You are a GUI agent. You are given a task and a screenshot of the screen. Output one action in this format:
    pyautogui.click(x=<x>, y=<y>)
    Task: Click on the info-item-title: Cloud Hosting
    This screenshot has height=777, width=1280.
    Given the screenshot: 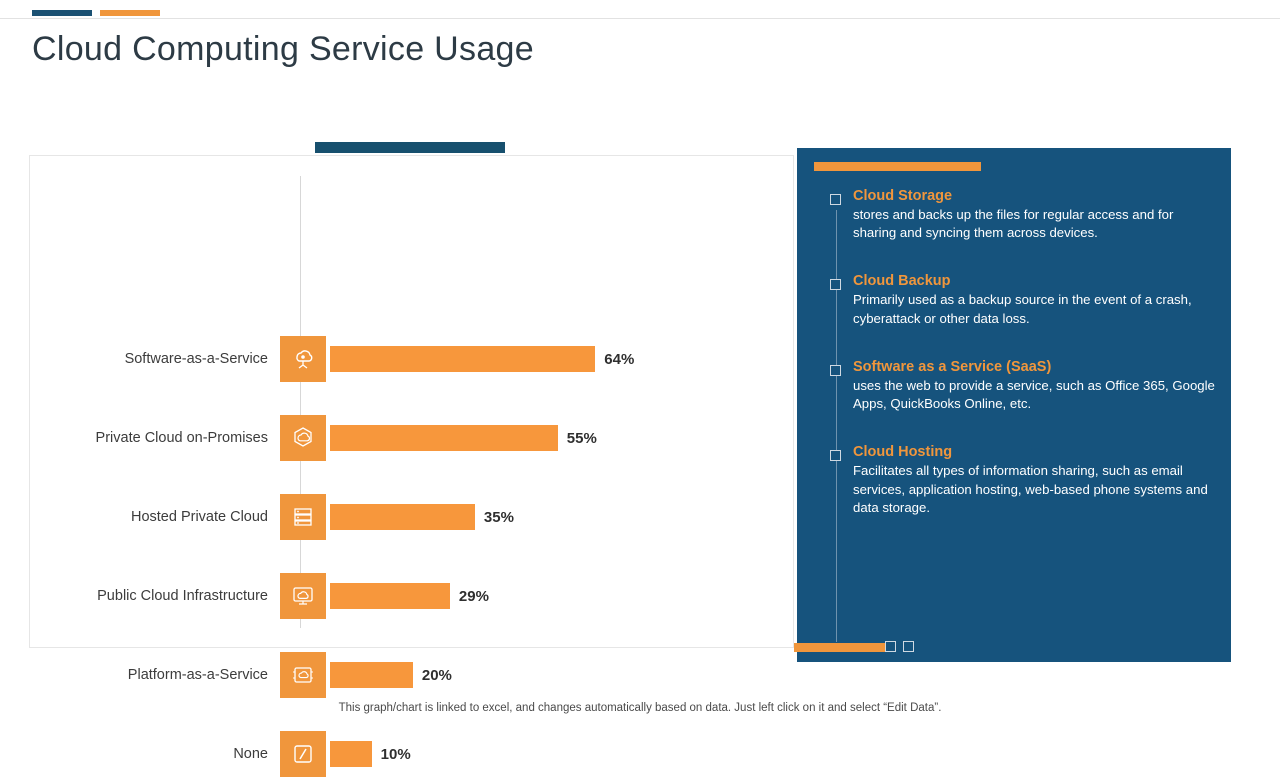 What is the action you would take?
    pyautogui.click(x=903, y=452)
    